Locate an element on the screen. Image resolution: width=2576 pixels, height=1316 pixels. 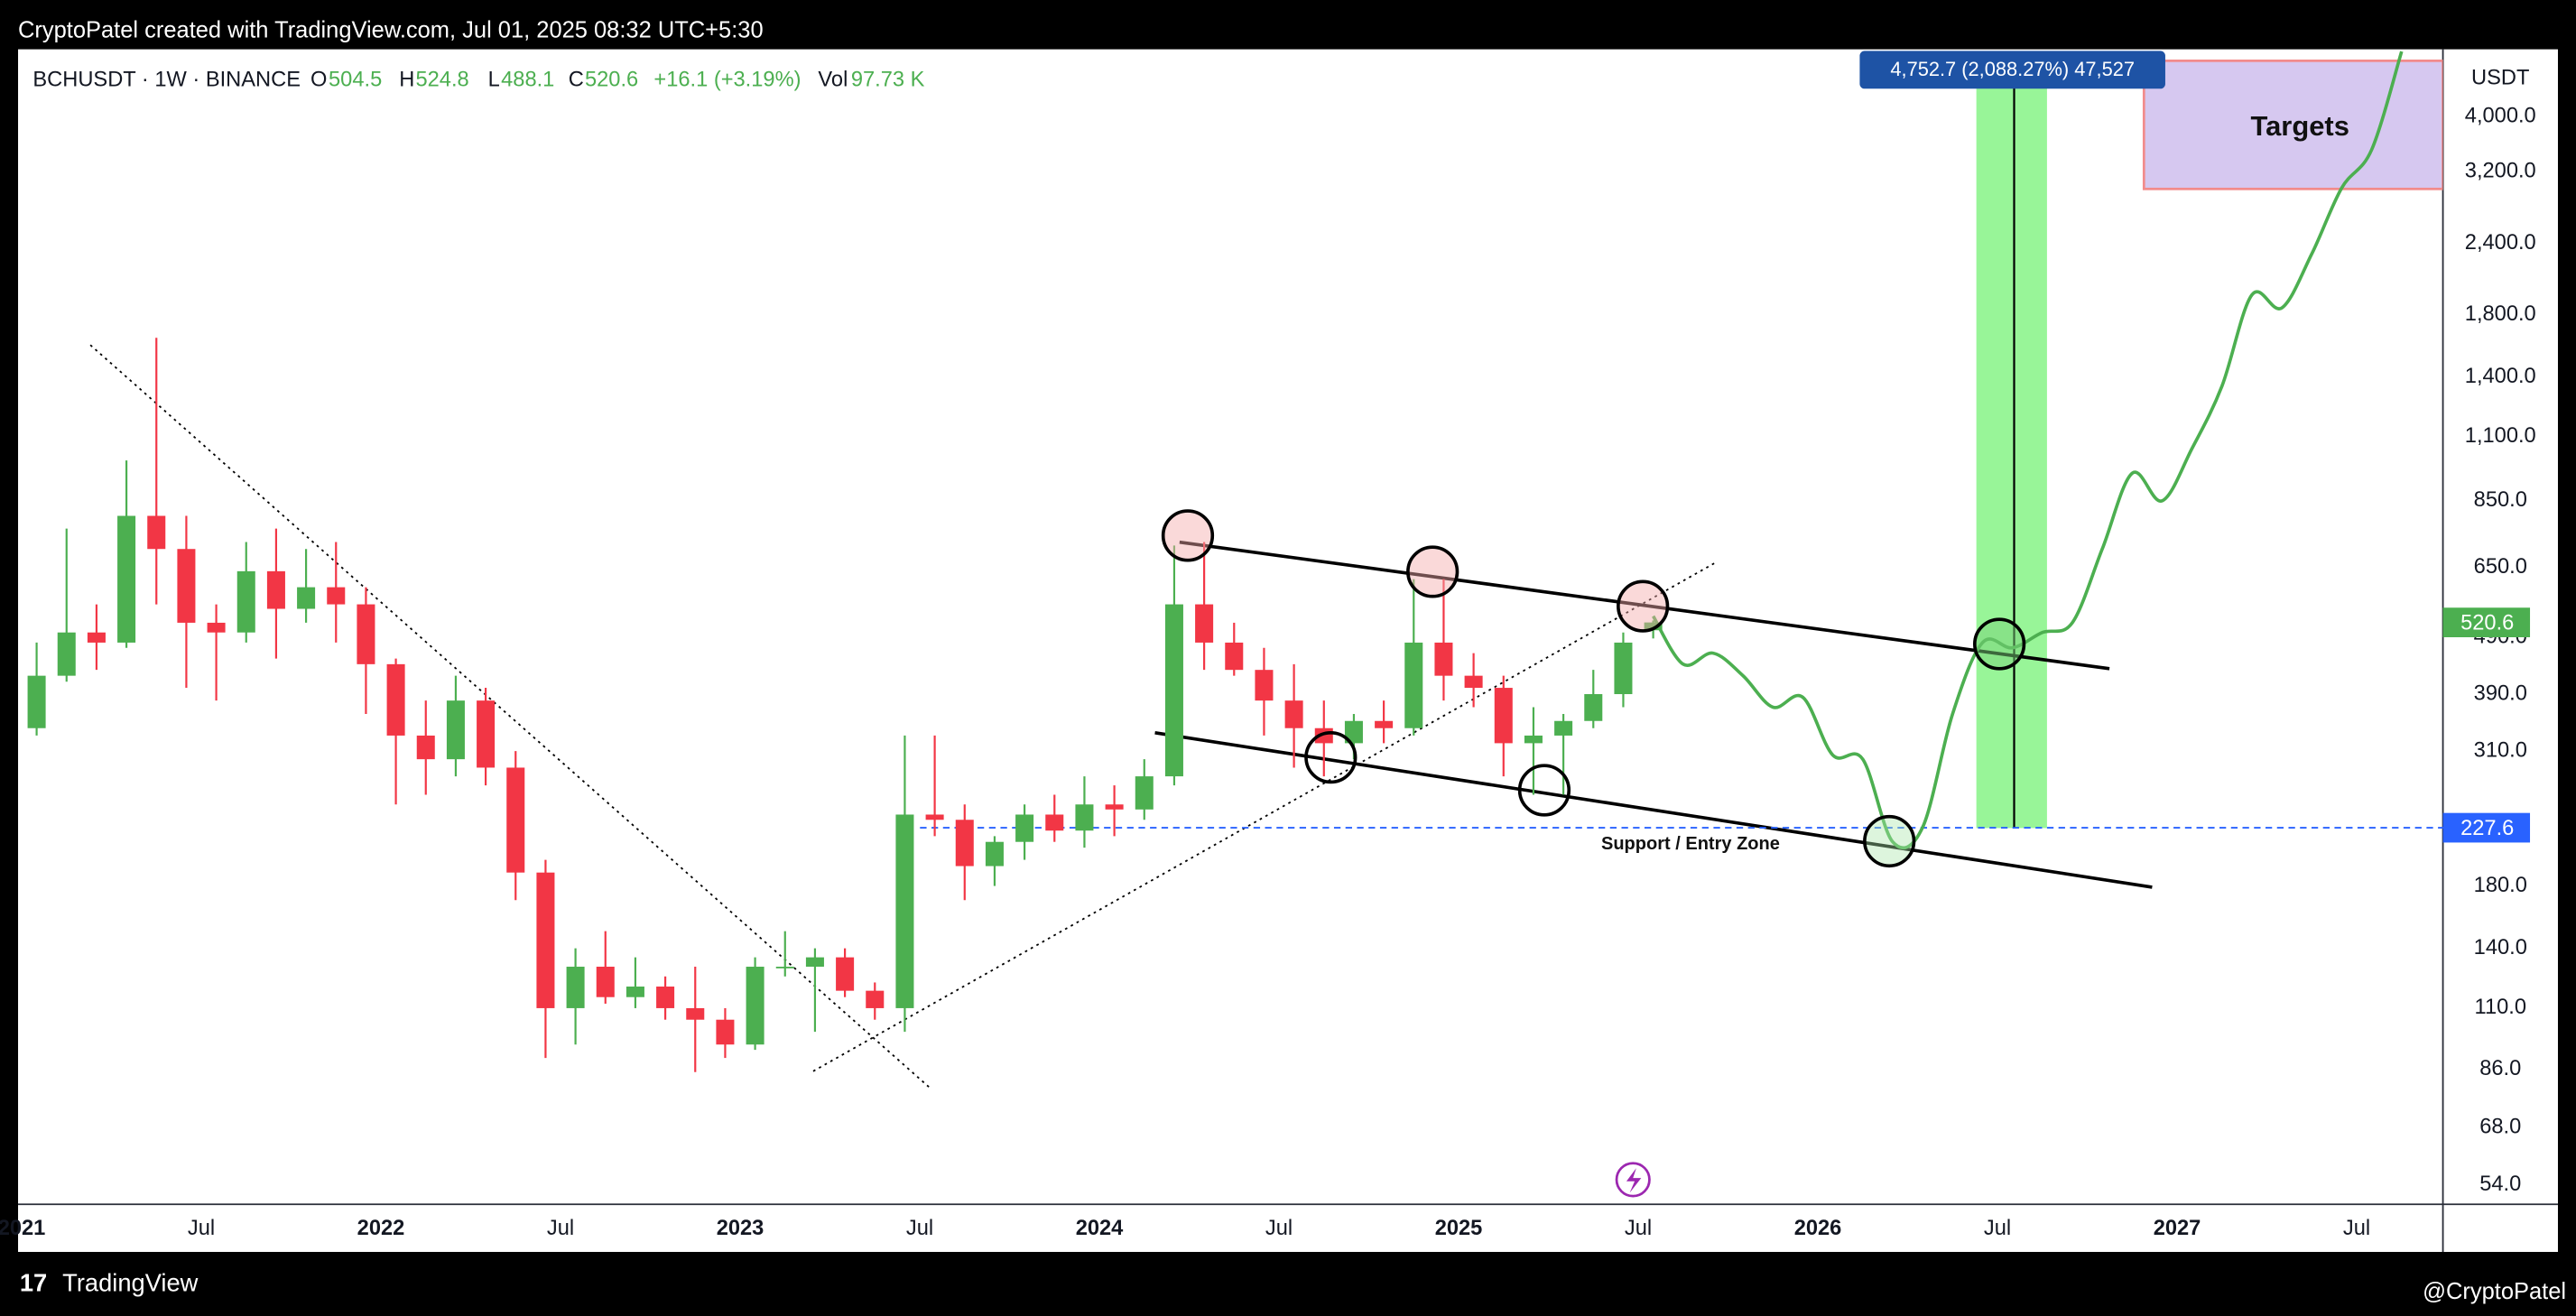
close-label: C is located at coordinates (576, 79).